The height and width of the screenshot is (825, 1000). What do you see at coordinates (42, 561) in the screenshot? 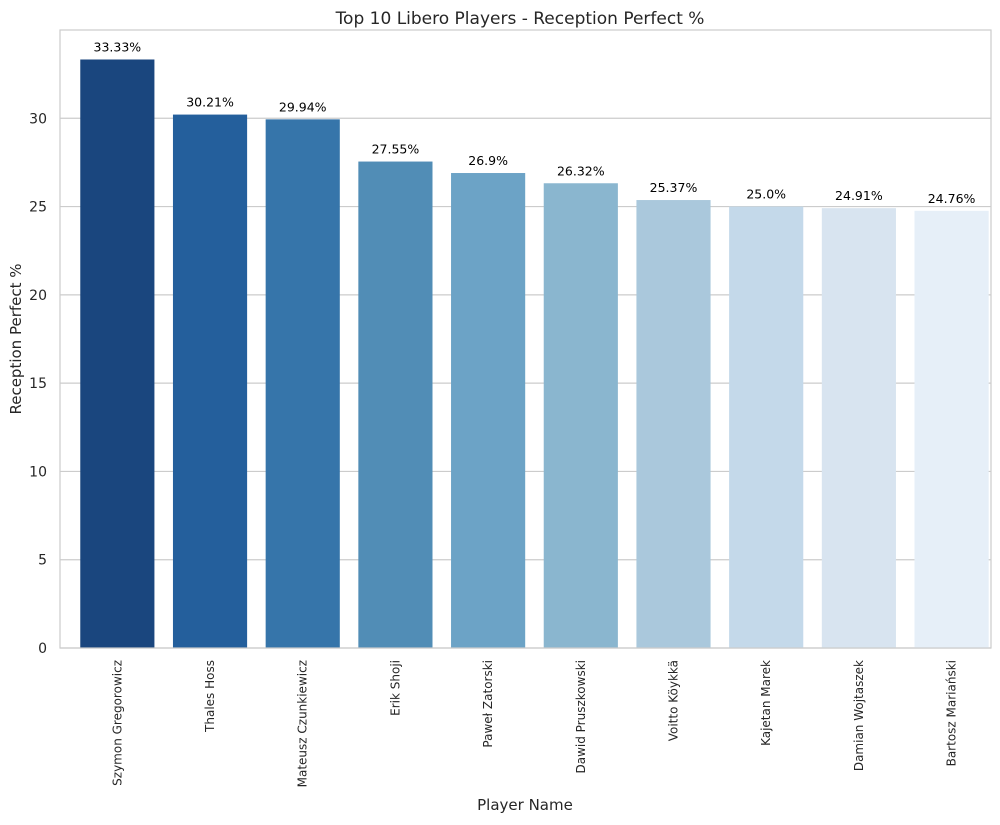
I see `y-tick-label: 5` at bounding box center [42, 561].